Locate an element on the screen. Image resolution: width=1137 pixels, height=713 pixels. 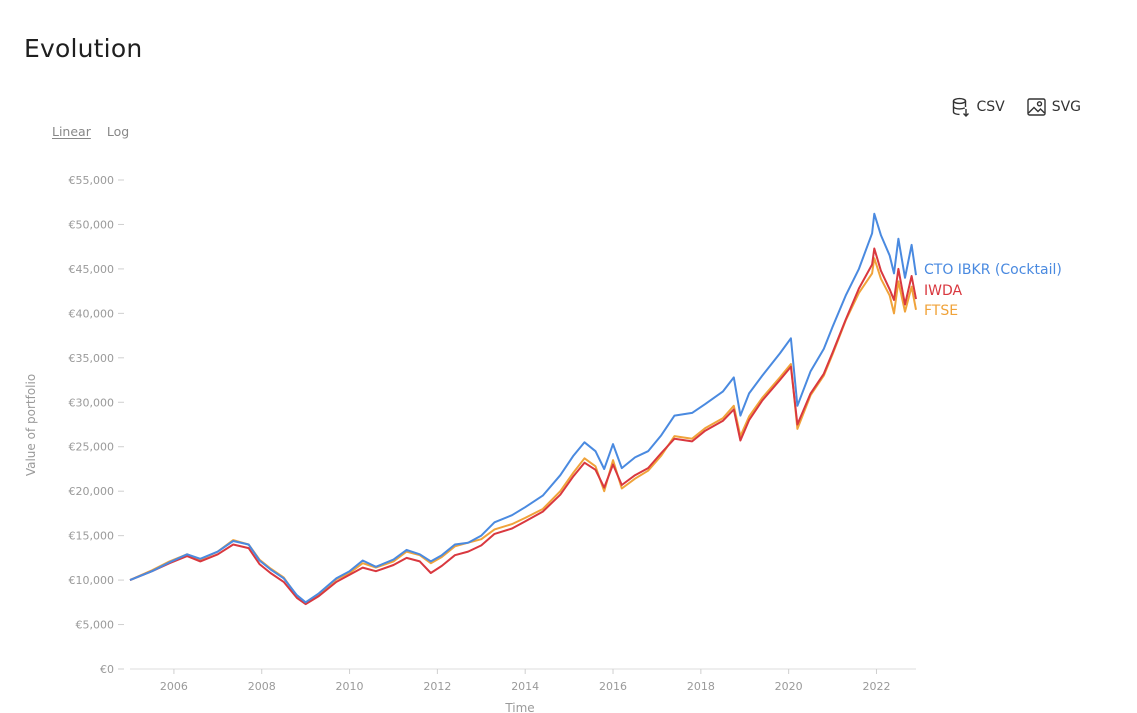
scale-linear-option: Linear is located at coordinates (71, 131).